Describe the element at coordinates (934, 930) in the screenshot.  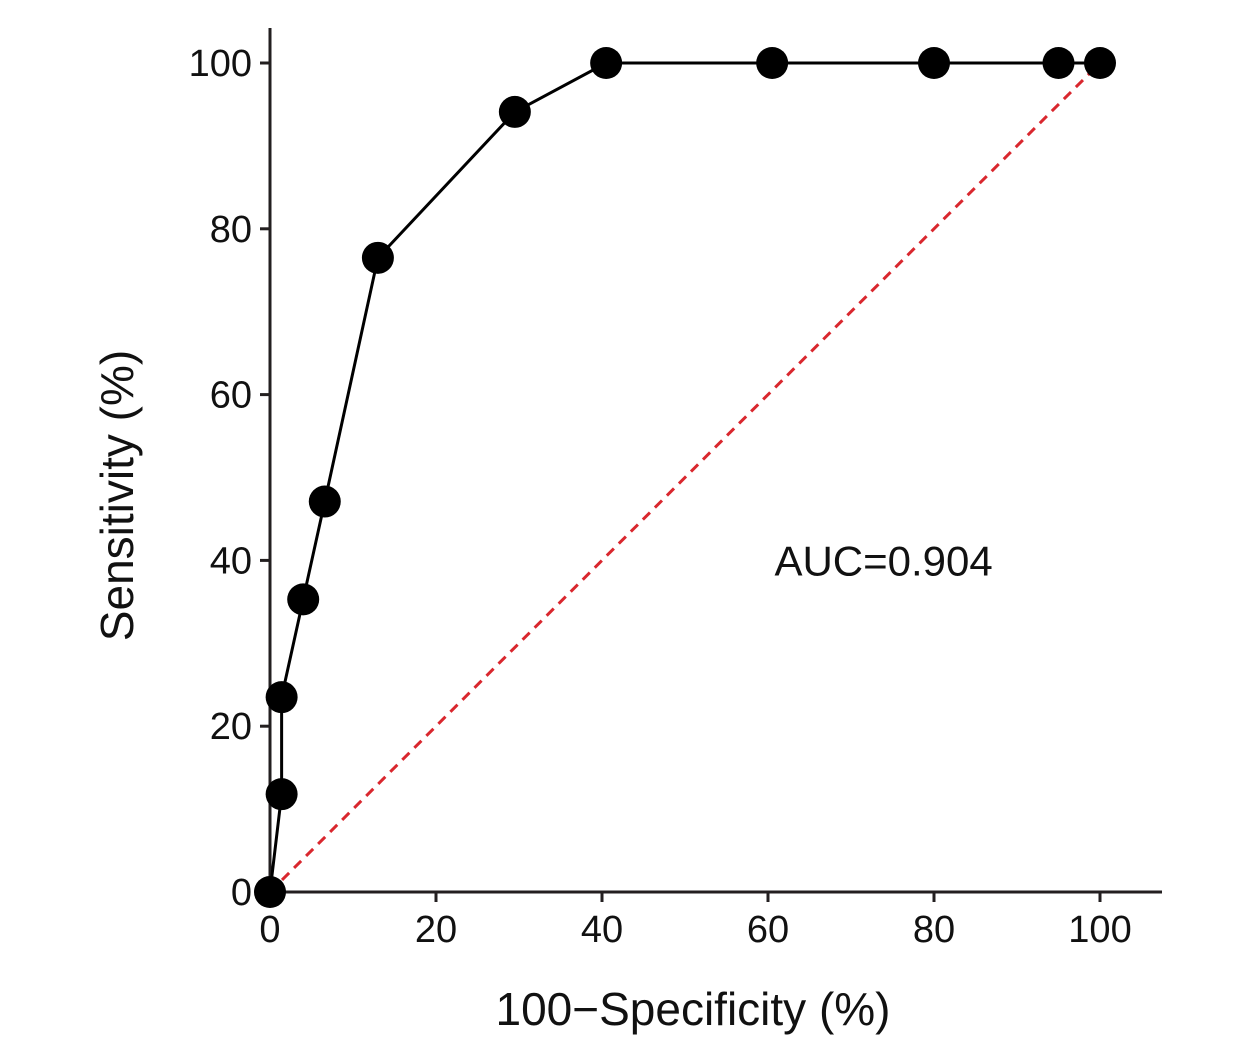
I see `x-tick-label: 80` at that location.